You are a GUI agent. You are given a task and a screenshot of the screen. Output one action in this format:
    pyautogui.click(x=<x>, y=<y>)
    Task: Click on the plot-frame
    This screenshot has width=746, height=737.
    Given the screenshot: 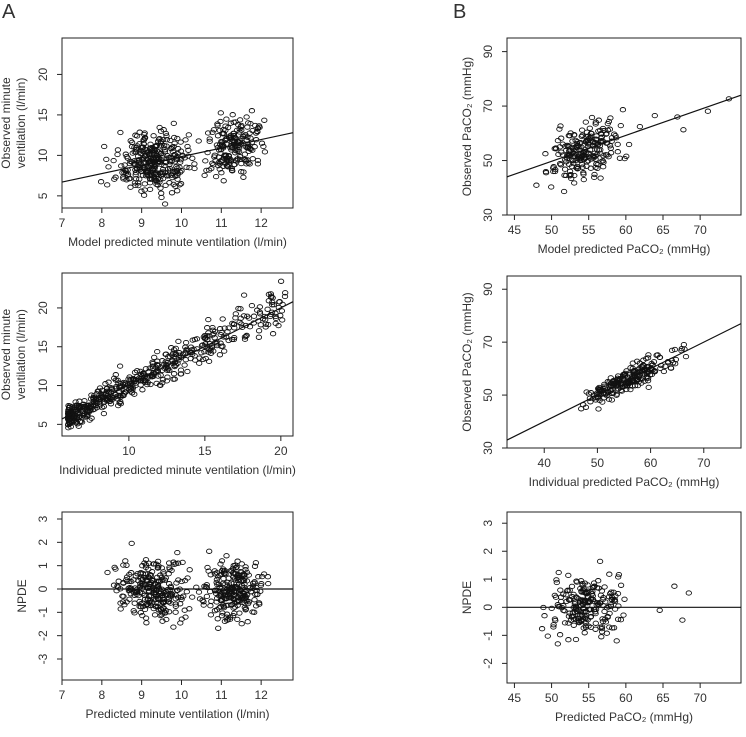 What is the action you would take?
    pyautogui.click(x=624, y=126)
    